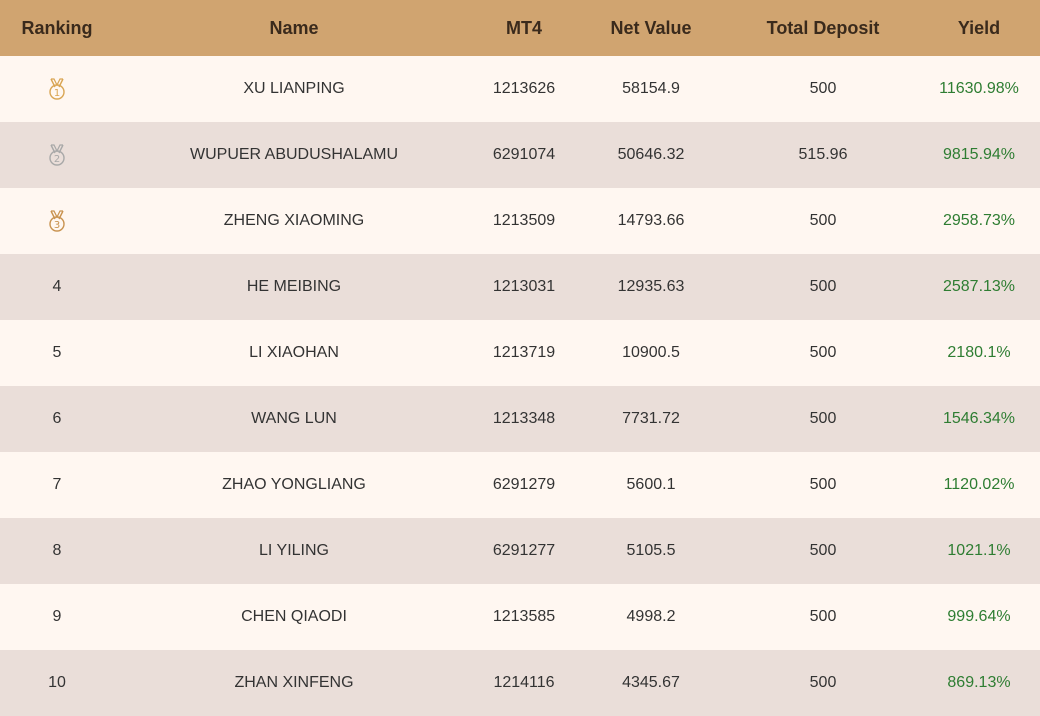 Image resolution: width=1040 pixels, height=716 pixels. What do you see at coordinates (294, 220) in the screenshot?
I see `name-cell: ZHENG XIAOMING` at bounding box center [294, 220].